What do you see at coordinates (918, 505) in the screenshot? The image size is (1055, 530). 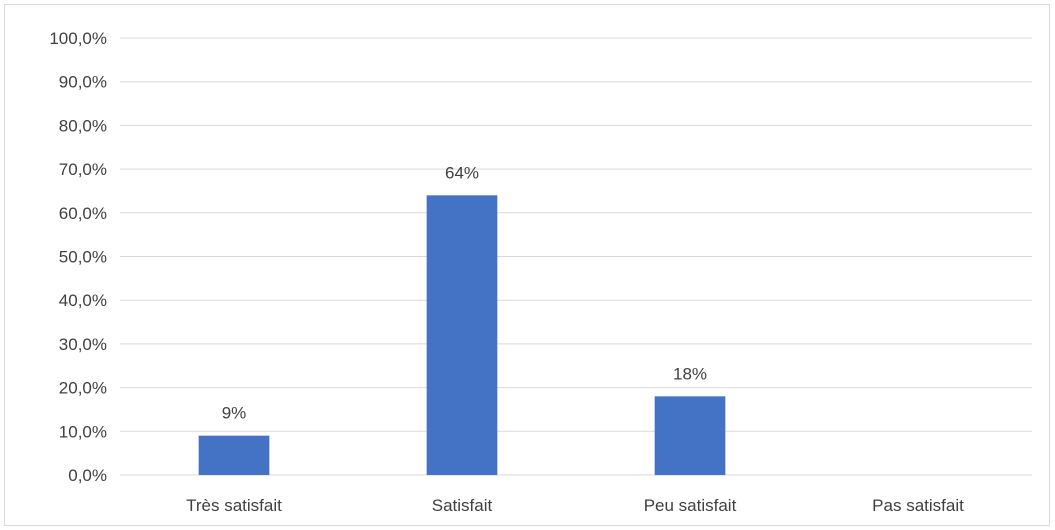 I see `x-category-label: Pas satisfait` at bounding box center [918, 505].